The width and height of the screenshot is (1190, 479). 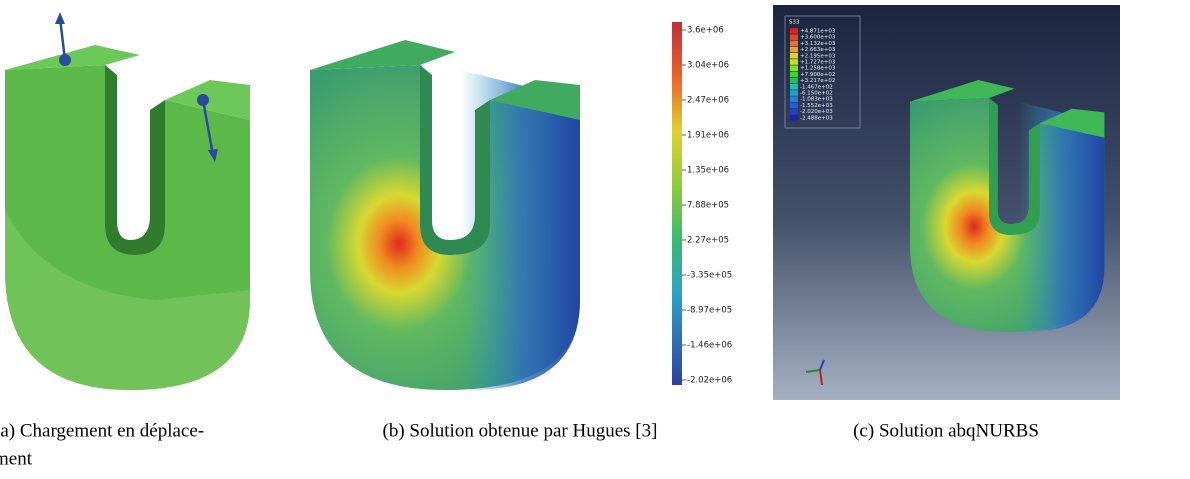 I want to click on colorbar-label: 7.88e+05, so click(x=708, y=206).